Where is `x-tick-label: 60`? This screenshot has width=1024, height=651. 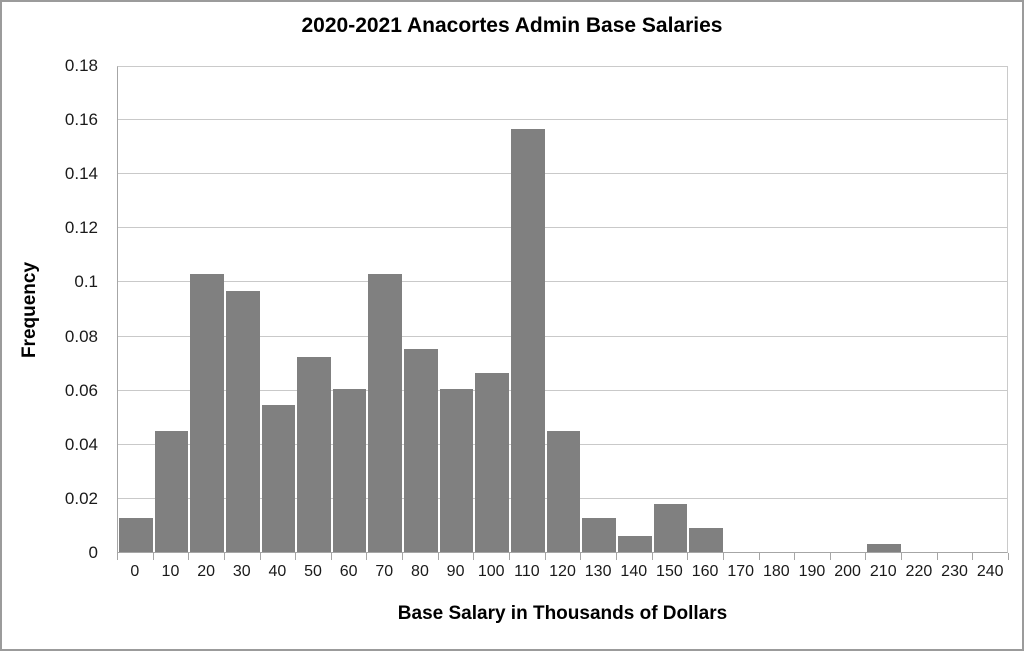 x-tick-label: 60 is located at coordinates (348, 571).